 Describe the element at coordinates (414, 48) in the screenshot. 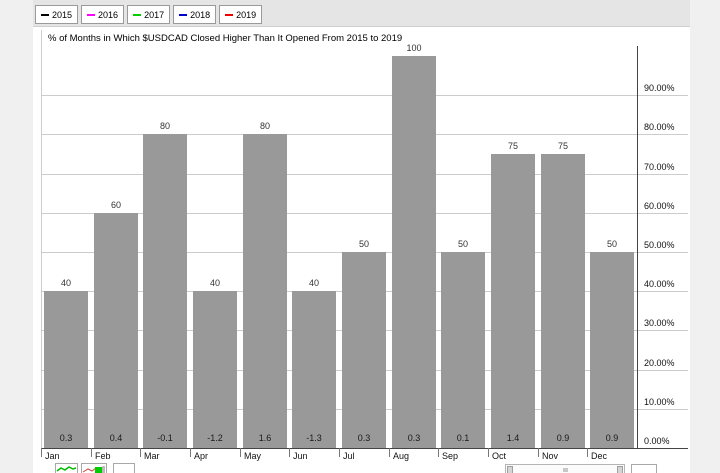

I see `bar-value-label-aug: 100` at that location.